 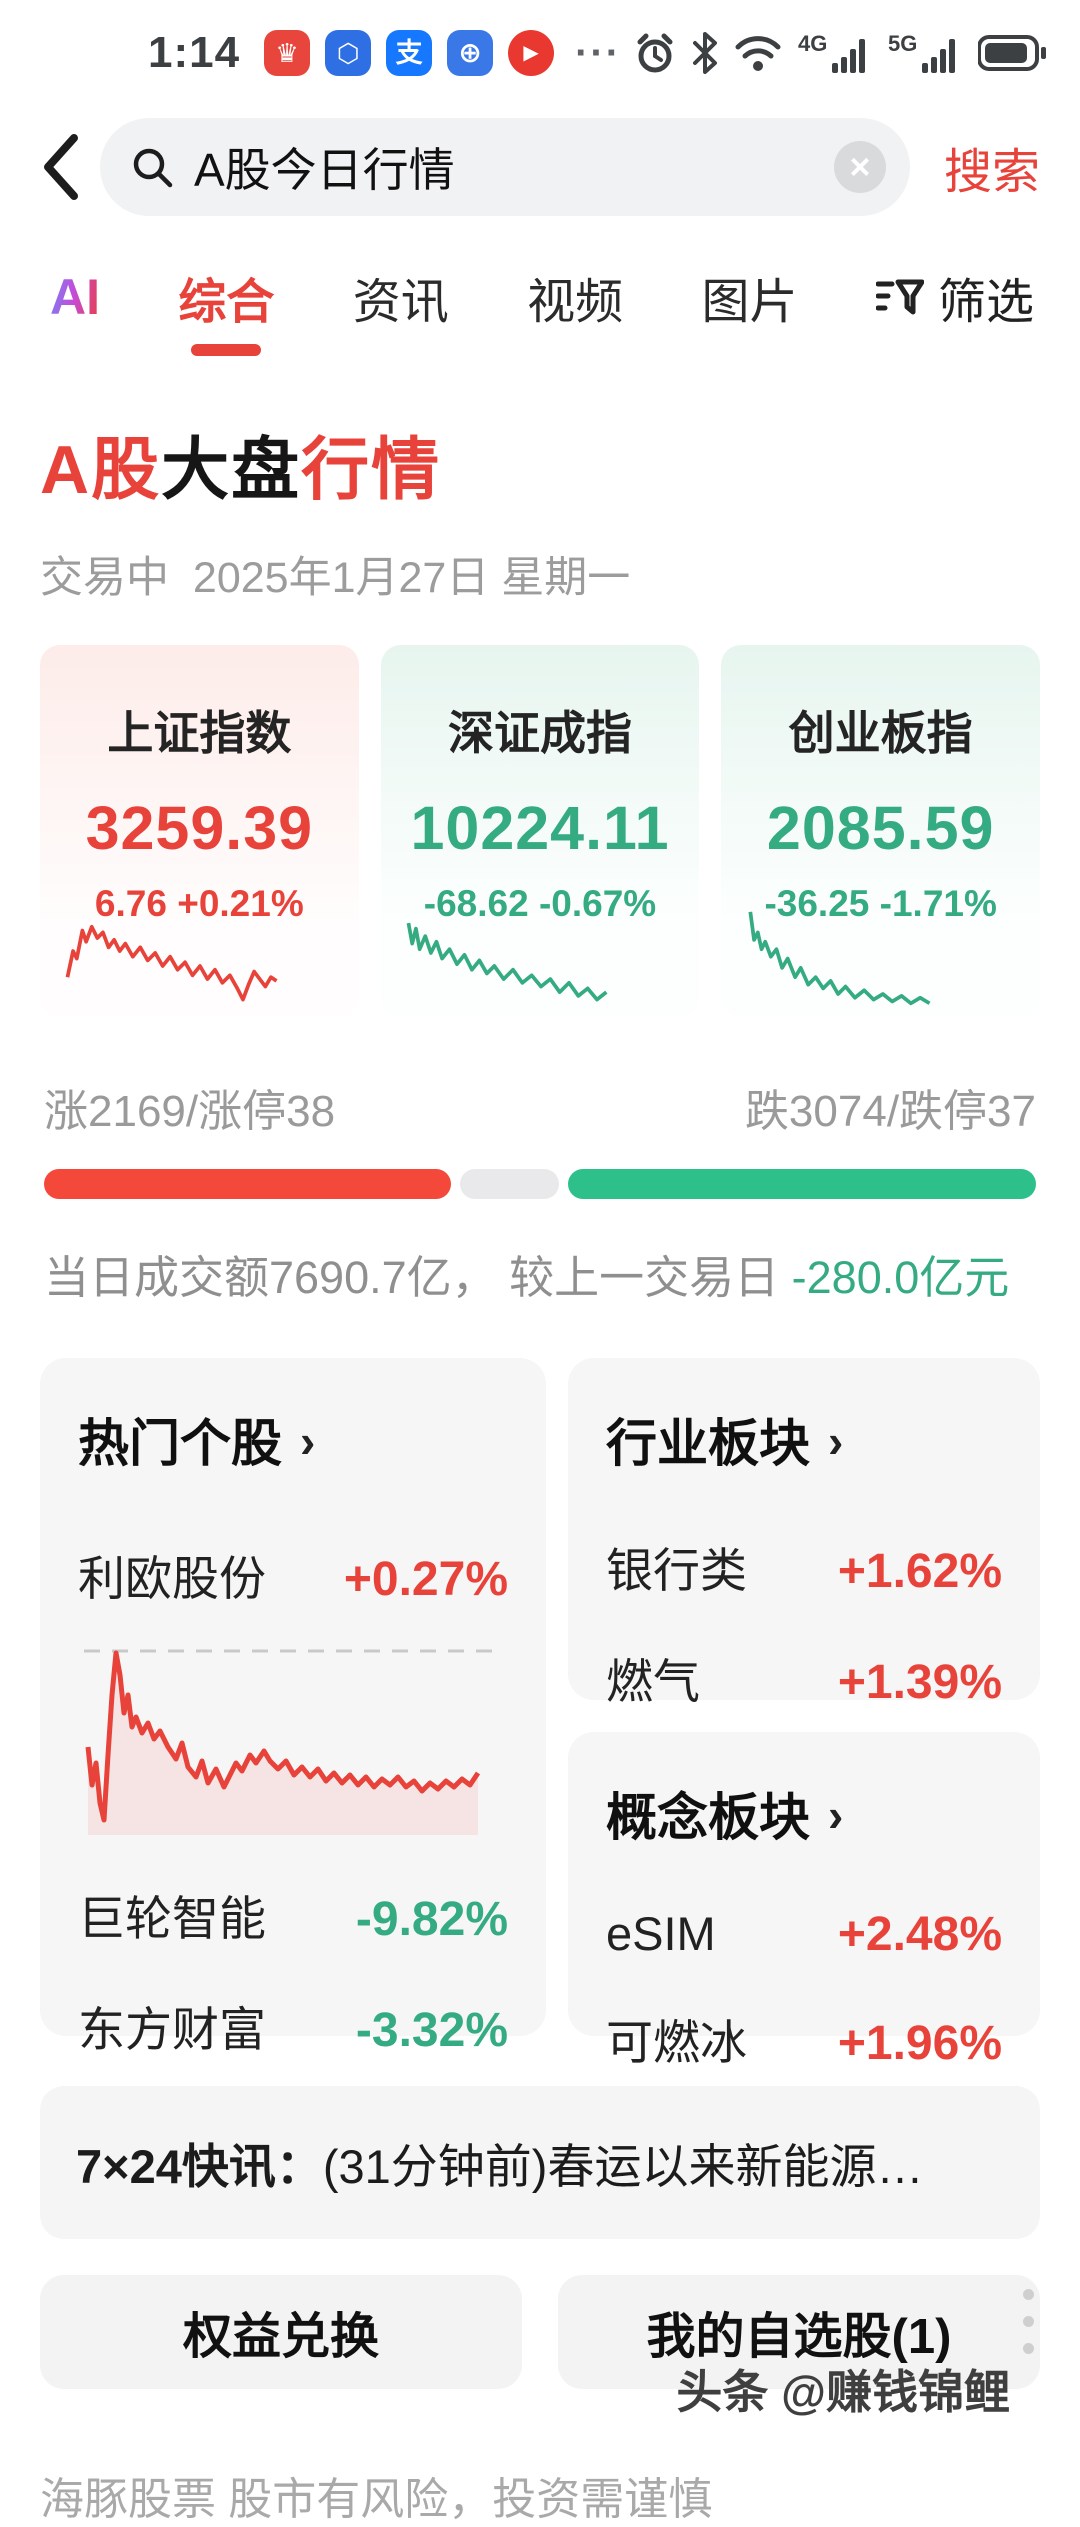 I want to click on concept-panel: 概念板块 › eSIM +2.48% 可燃冰 +1.96%, so click(x=804, y=1901).